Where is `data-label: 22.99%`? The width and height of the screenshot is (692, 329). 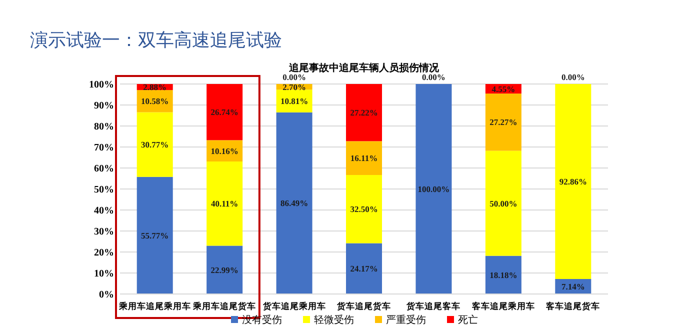
data-label: 22.99% is located at coordinates (224, 269).